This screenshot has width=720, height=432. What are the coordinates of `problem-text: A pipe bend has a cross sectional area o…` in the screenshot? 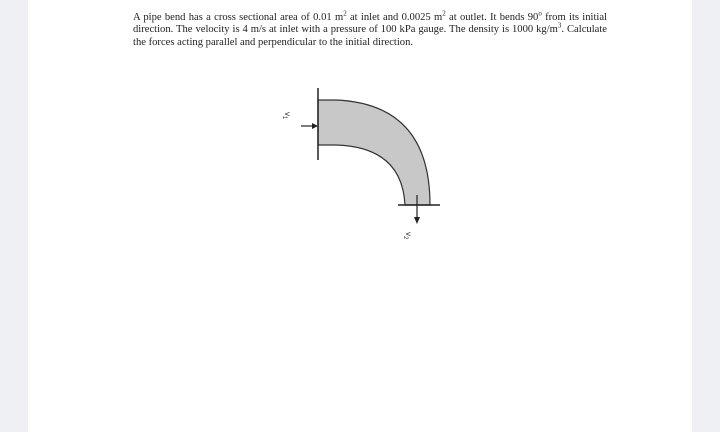 It's located at (370, 29).